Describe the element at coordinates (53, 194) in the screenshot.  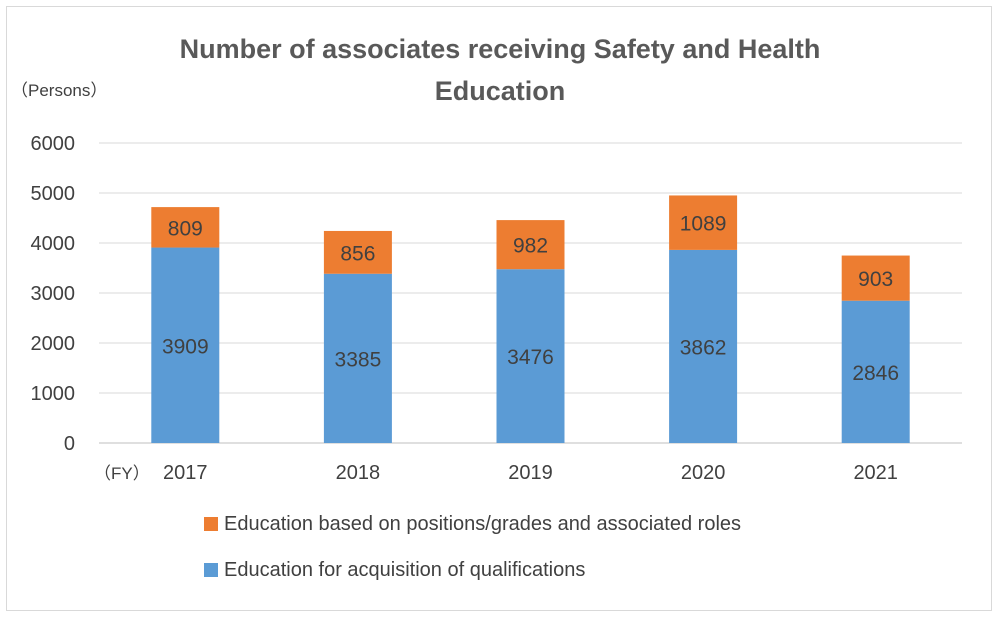
I see `y-tick-label: 5000` at that location.